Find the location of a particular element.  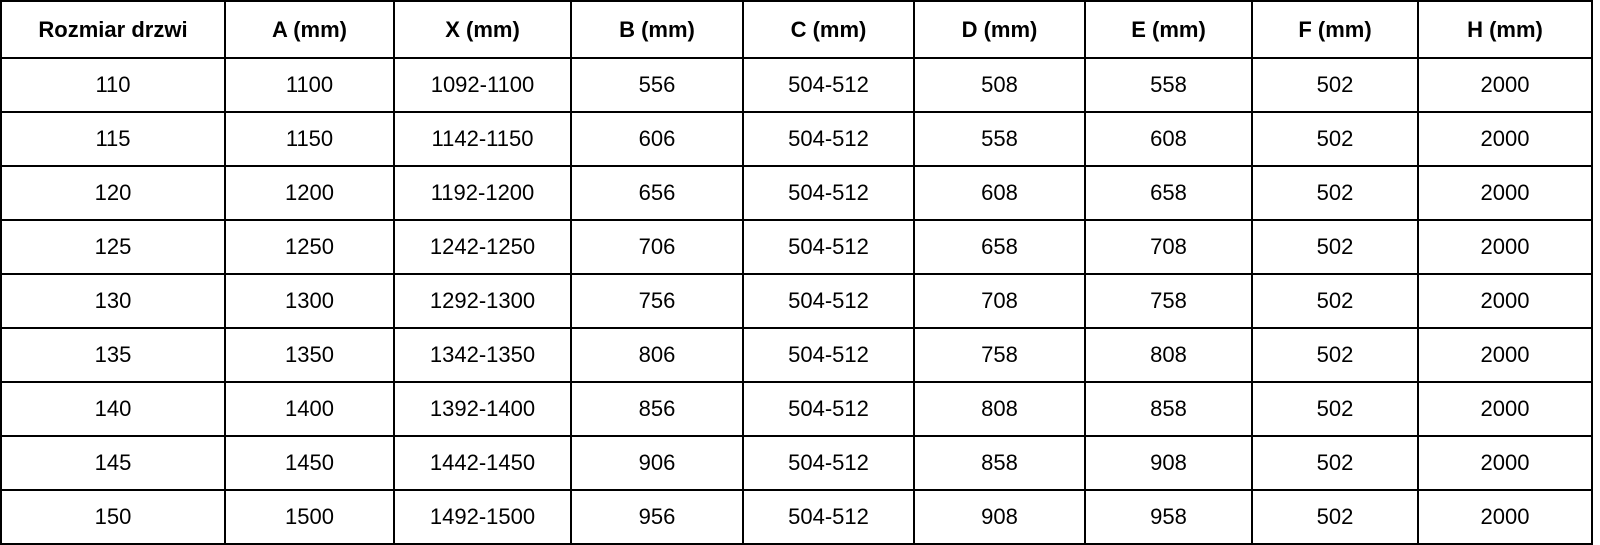

column-header-f: F (mm) is located at coordinates (1335, 29).